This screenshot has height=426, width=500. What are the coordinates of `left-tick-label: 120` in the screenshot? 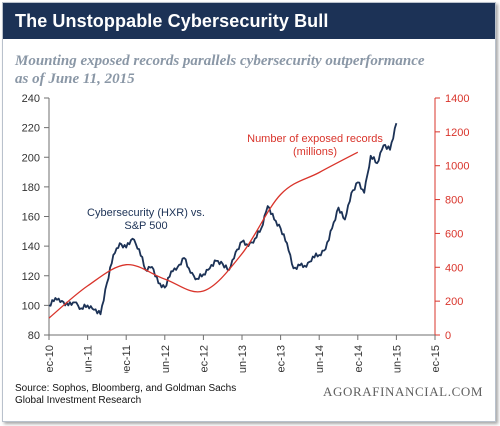 It's located at (31, 277).